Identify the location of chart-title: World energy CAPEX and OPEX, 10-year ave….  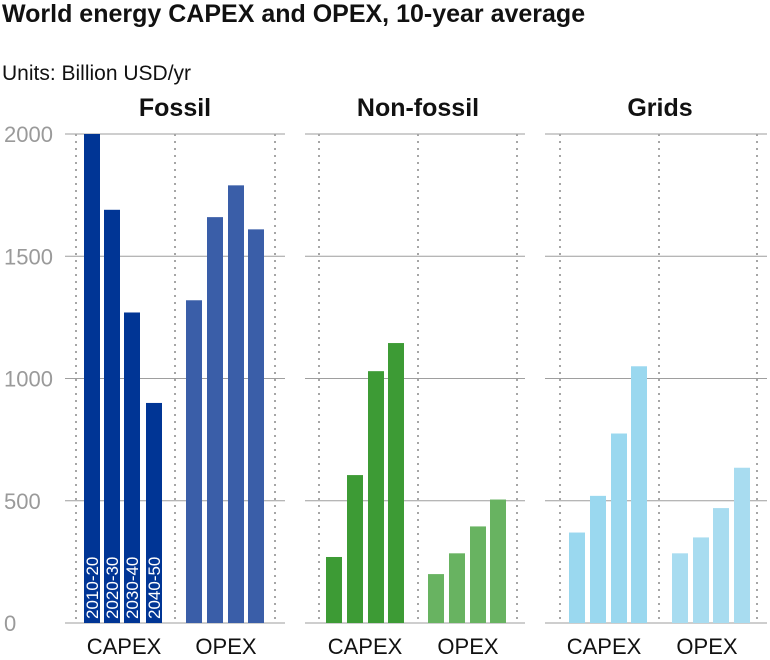
(294, 14).